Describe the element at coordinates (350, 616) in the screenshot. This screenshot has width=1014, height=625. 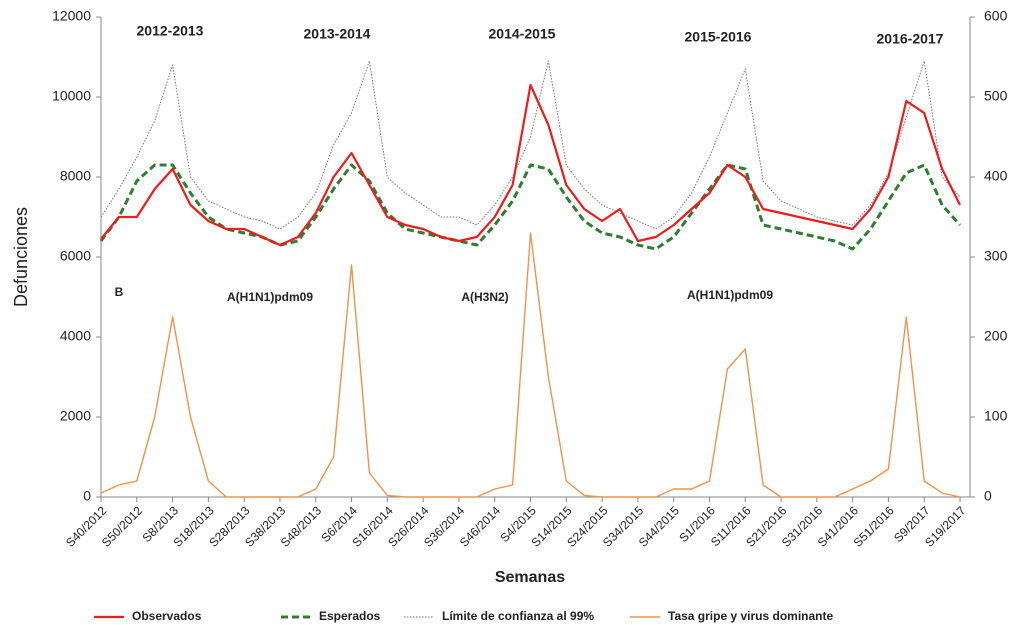
I see `legend-label: Esperados` at that location.